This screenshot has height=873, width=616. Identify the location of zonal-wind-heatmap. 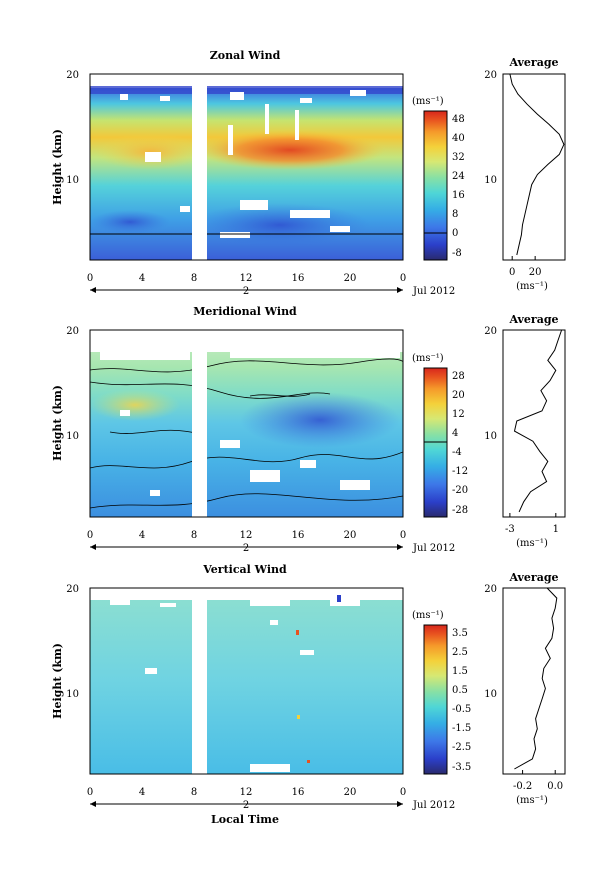
(246, 167).